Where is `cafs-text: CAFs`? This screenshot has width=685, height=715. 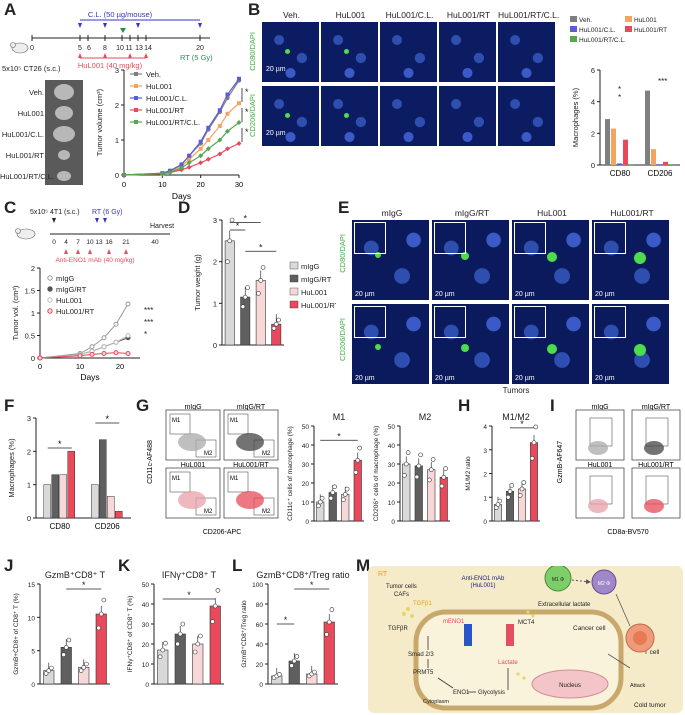
cafs-text: CAFs is located at coordinates (401, 595).